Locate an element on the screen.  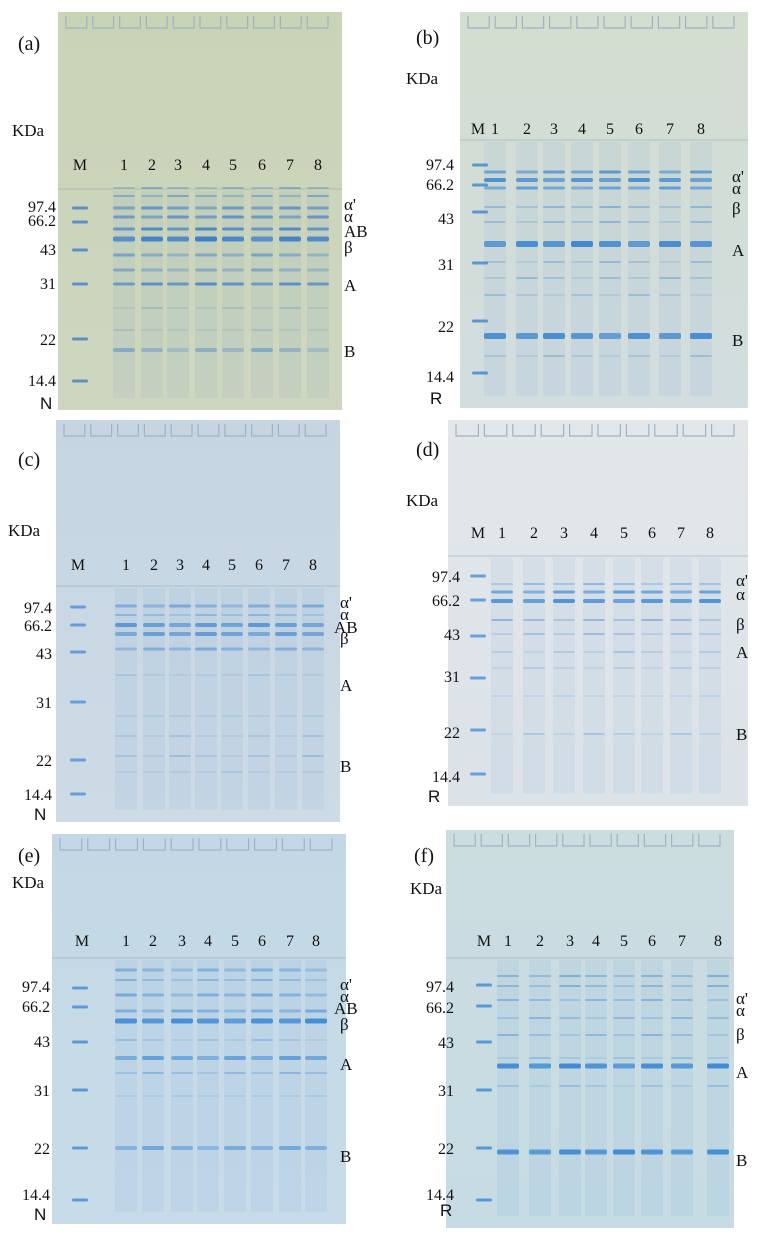
gel-image-f is located at coordinates (590, 1029).